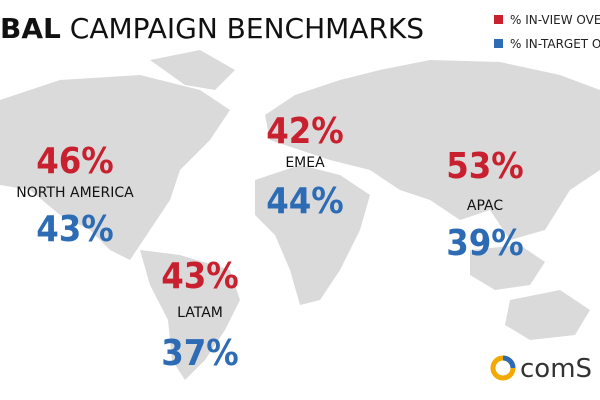  I want to click on region-name: LATAM, so click(200, 313).